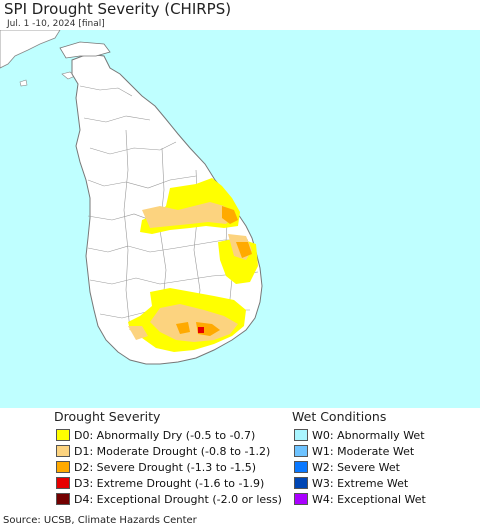  Describe the element at coordinates (360, 483) in the screenshot. I see `legend-label: W3: Extreme Wet` at that location.